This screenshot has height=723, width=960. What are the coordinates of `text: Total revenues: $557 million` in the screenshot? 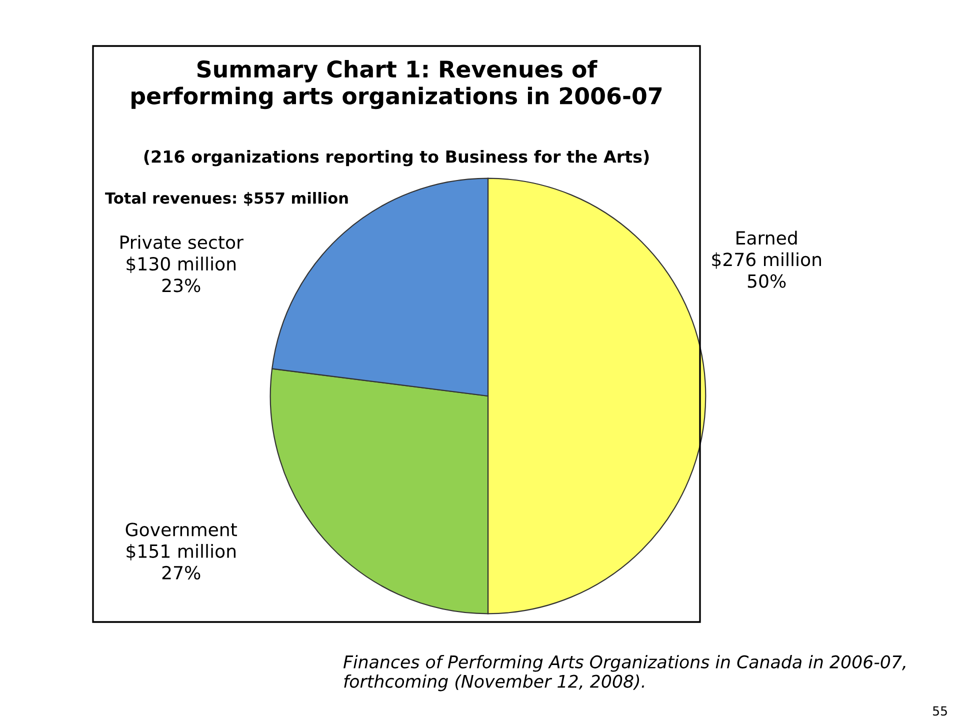 It's located at (226, 199).